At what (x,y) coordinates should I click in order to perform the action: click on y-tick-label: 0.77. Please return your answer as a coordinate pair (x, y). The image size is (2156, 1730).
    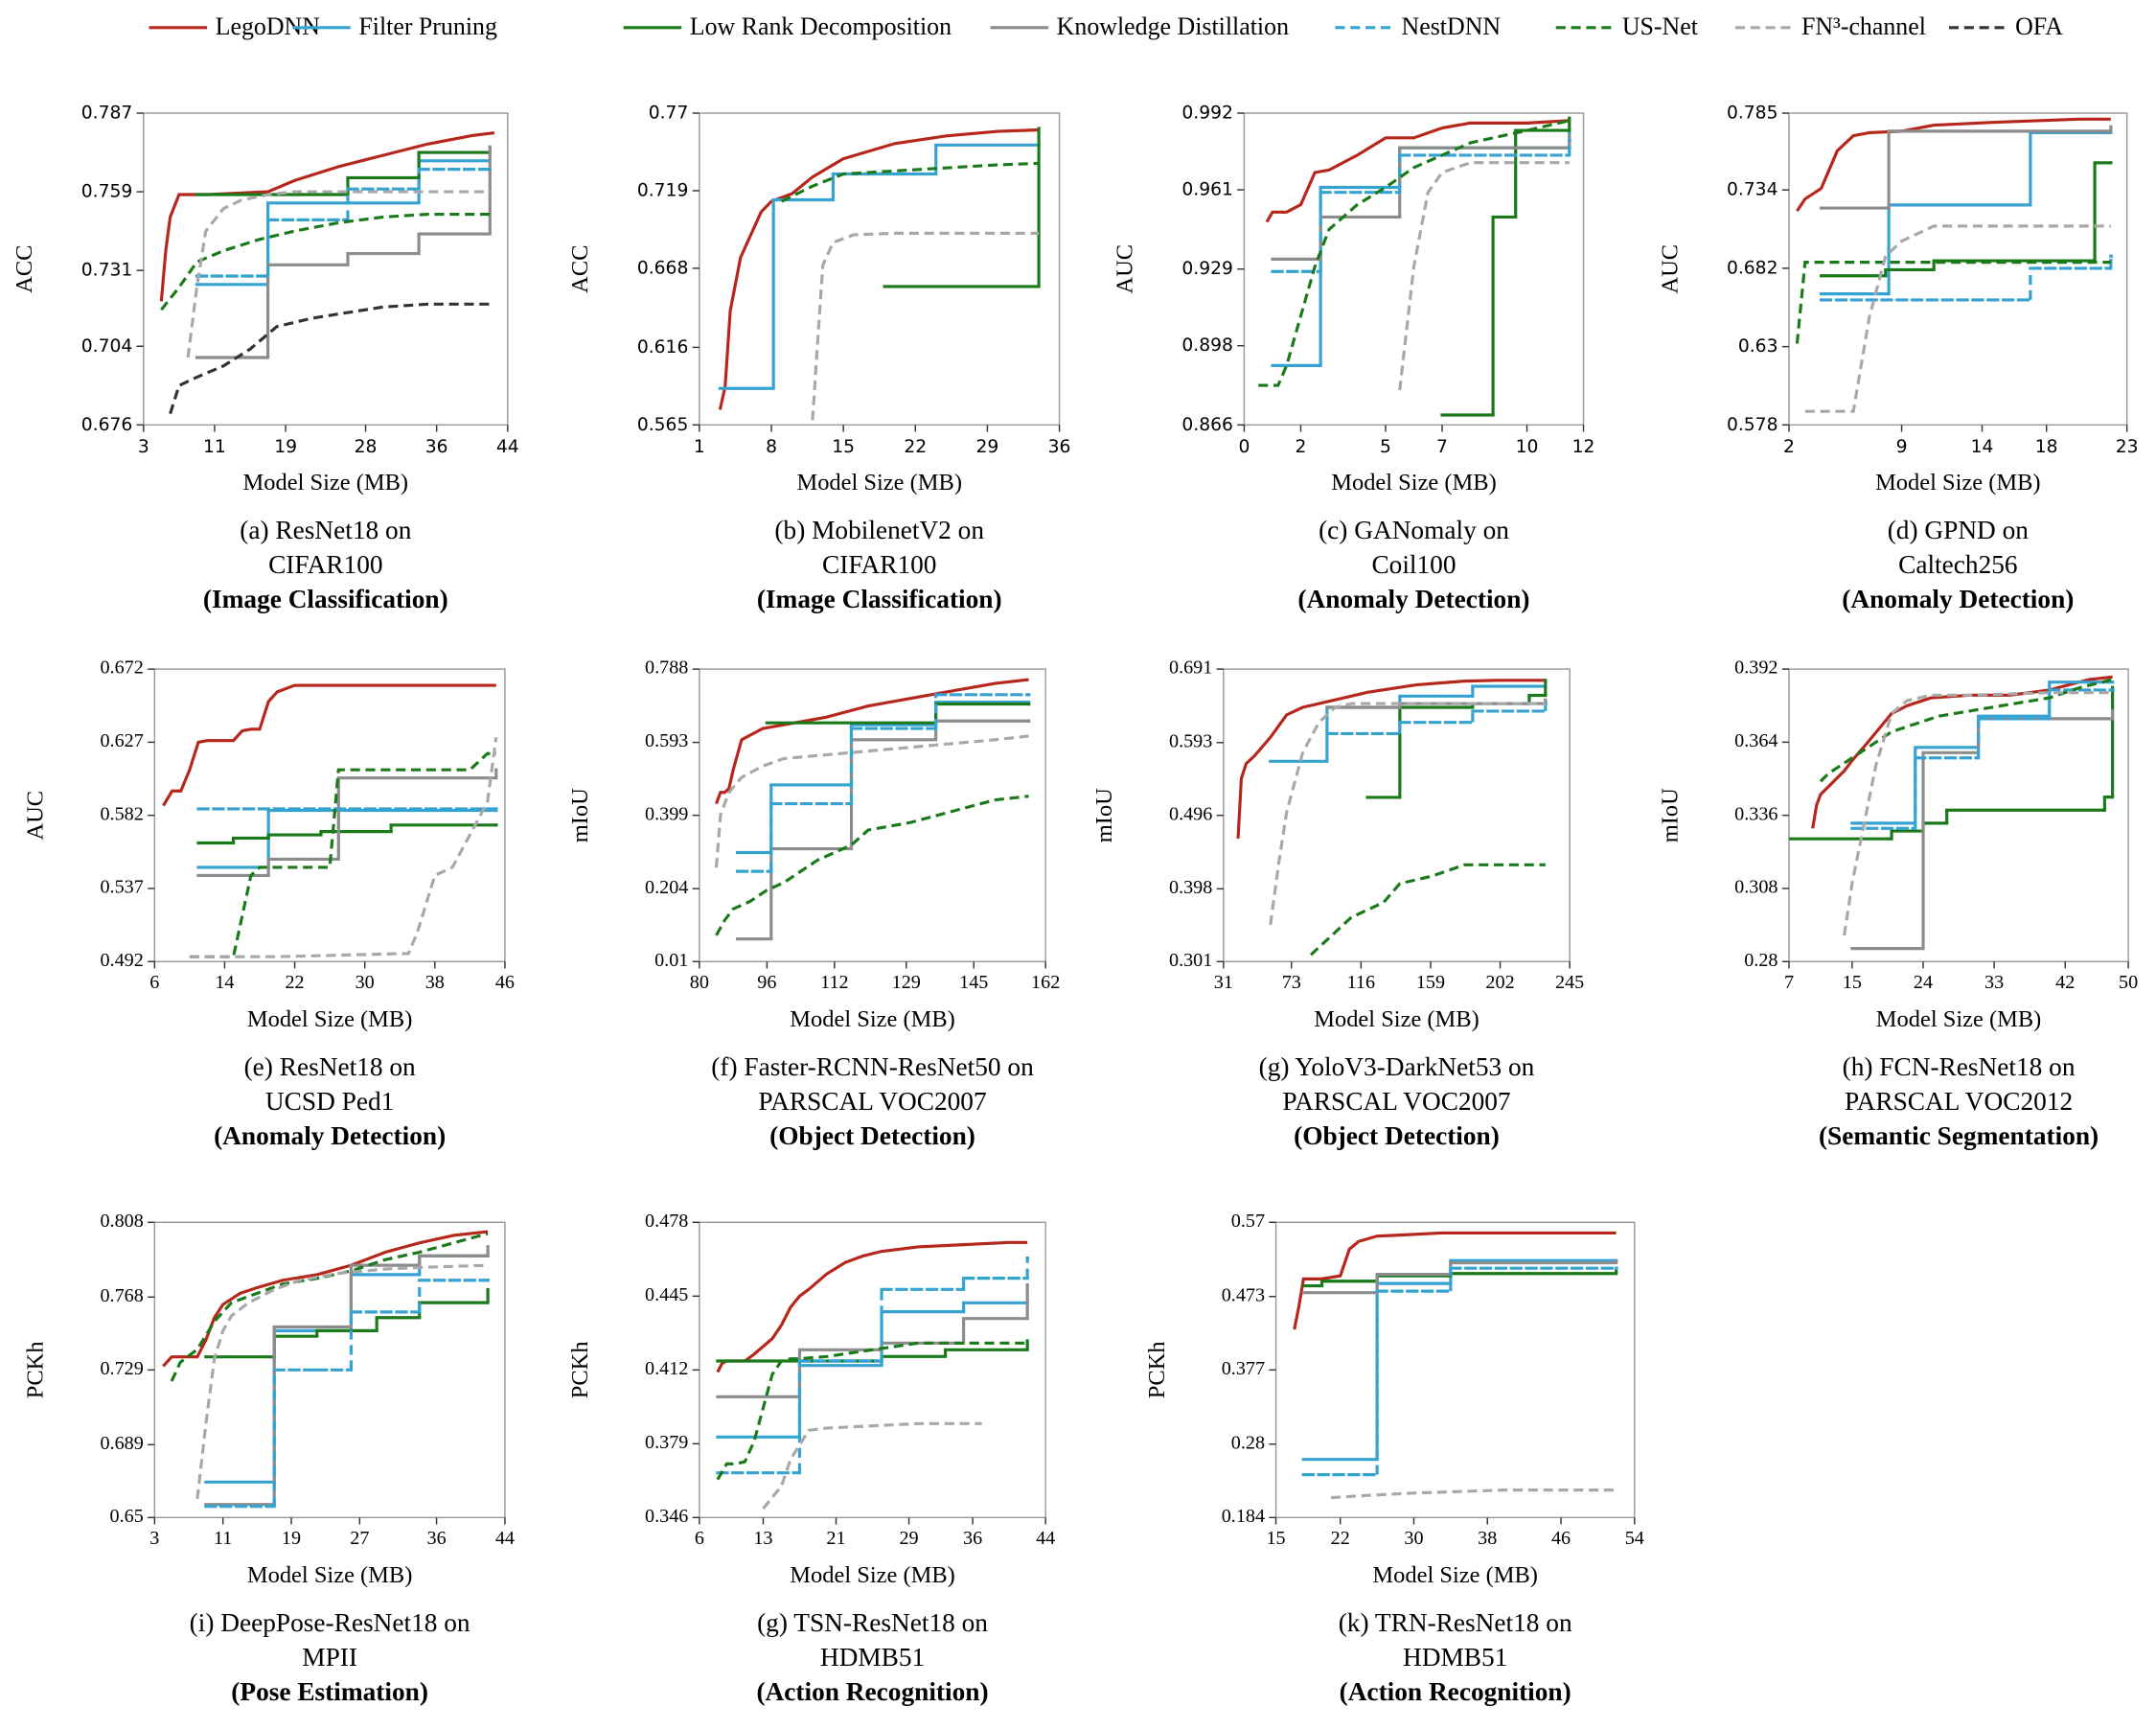
    Looking at the image, I should click on (669, 114).